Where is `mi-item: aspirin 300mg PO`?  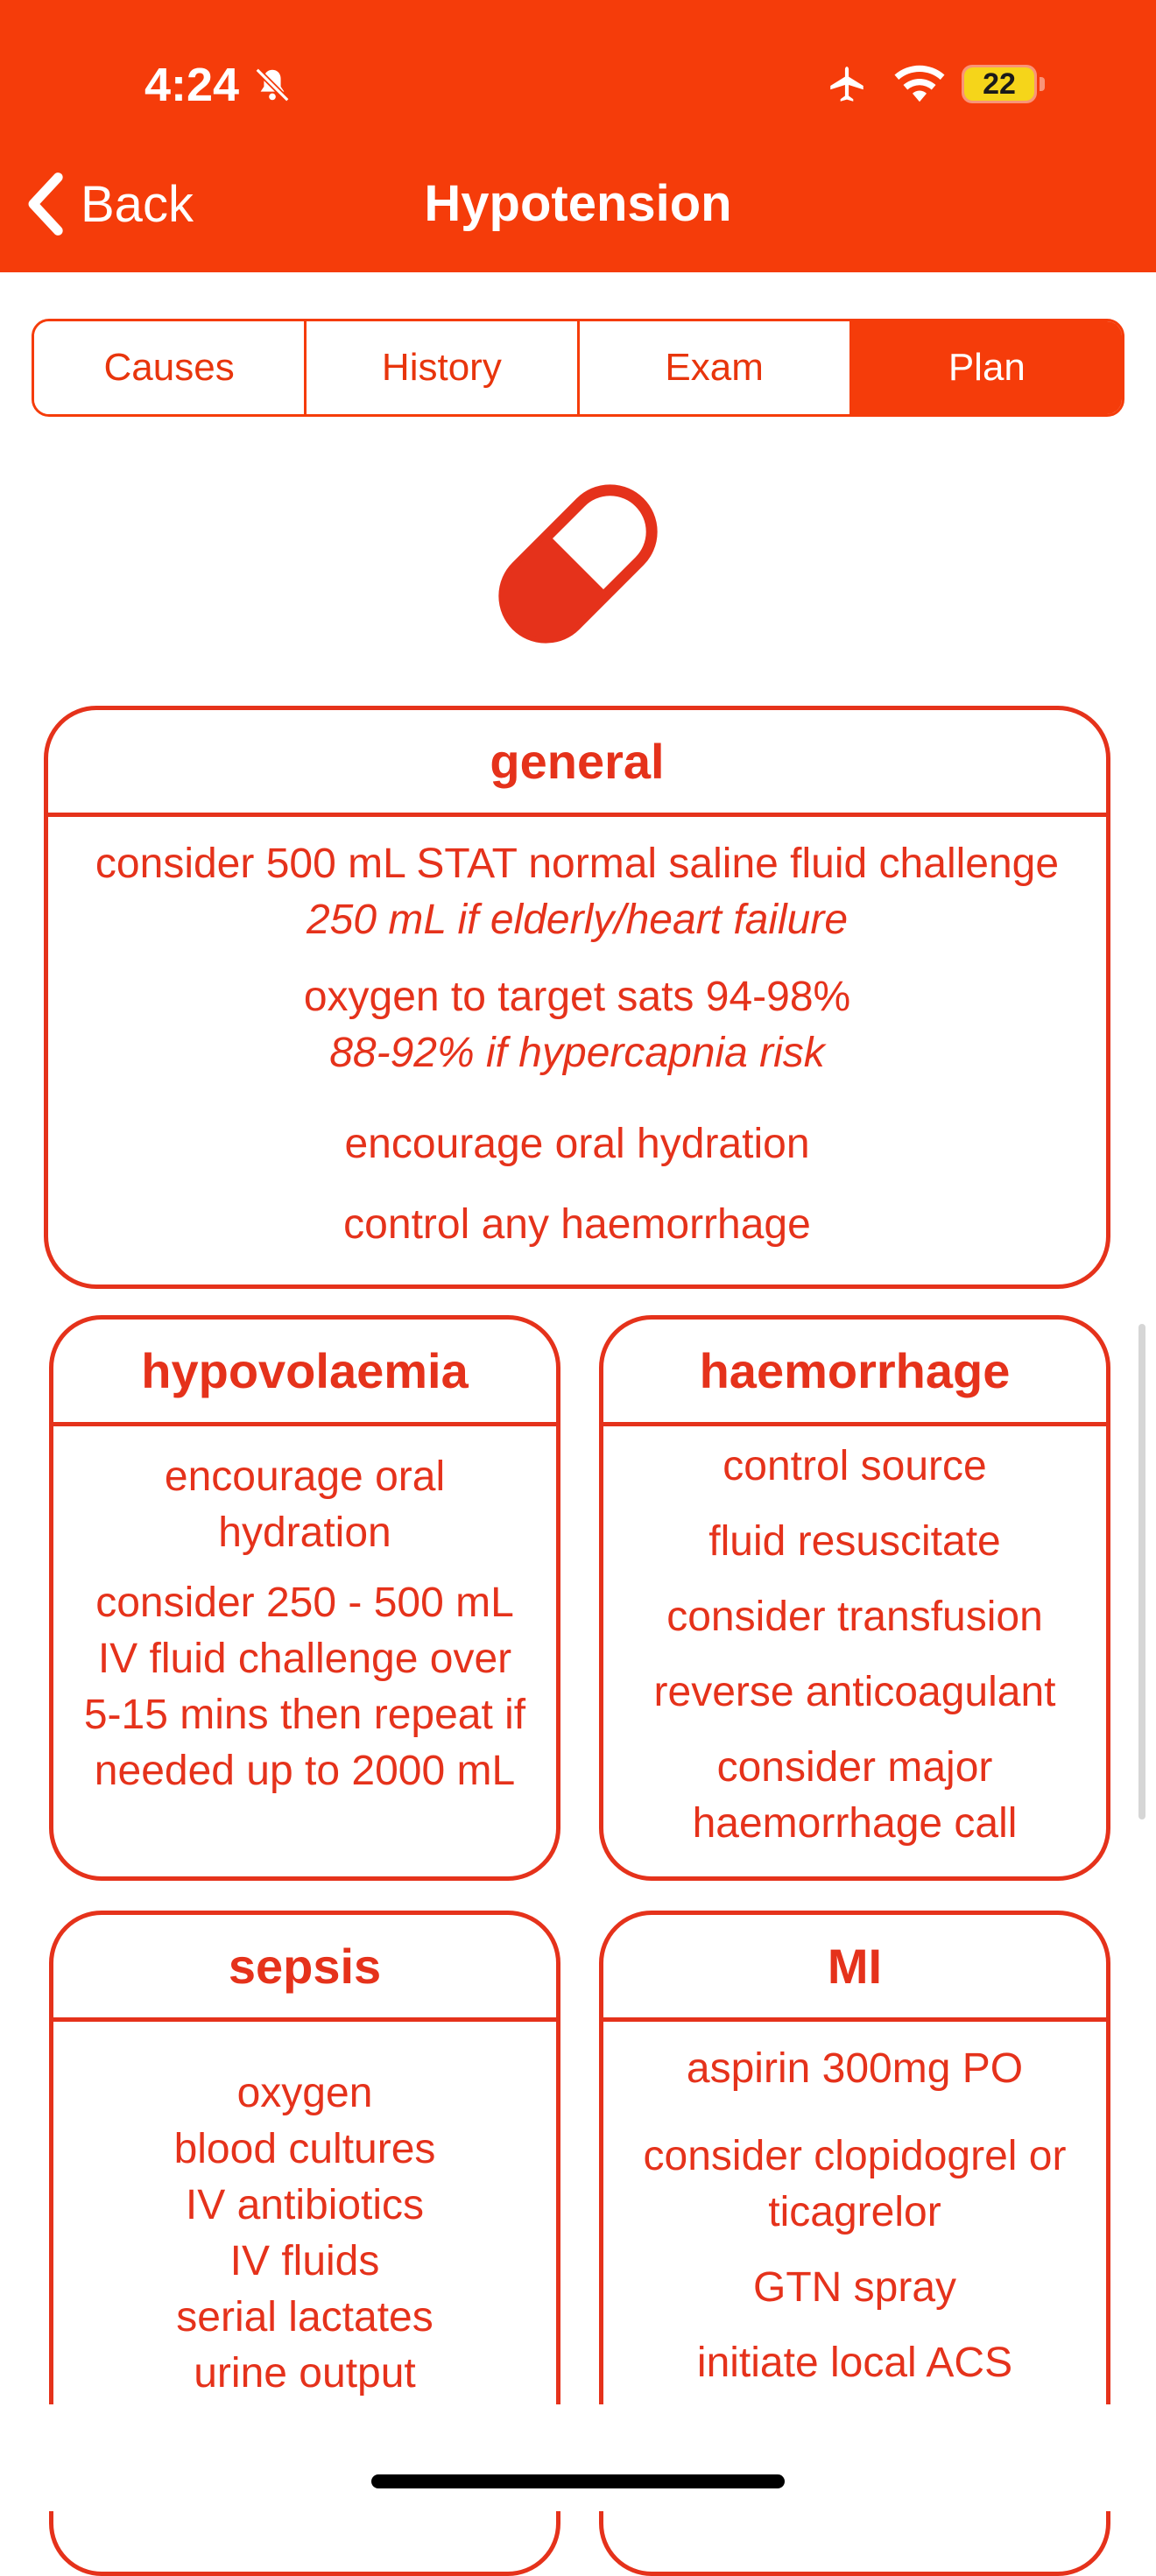
mi-item: aspirin 300mg PO is located at coordinates (855, 2068).